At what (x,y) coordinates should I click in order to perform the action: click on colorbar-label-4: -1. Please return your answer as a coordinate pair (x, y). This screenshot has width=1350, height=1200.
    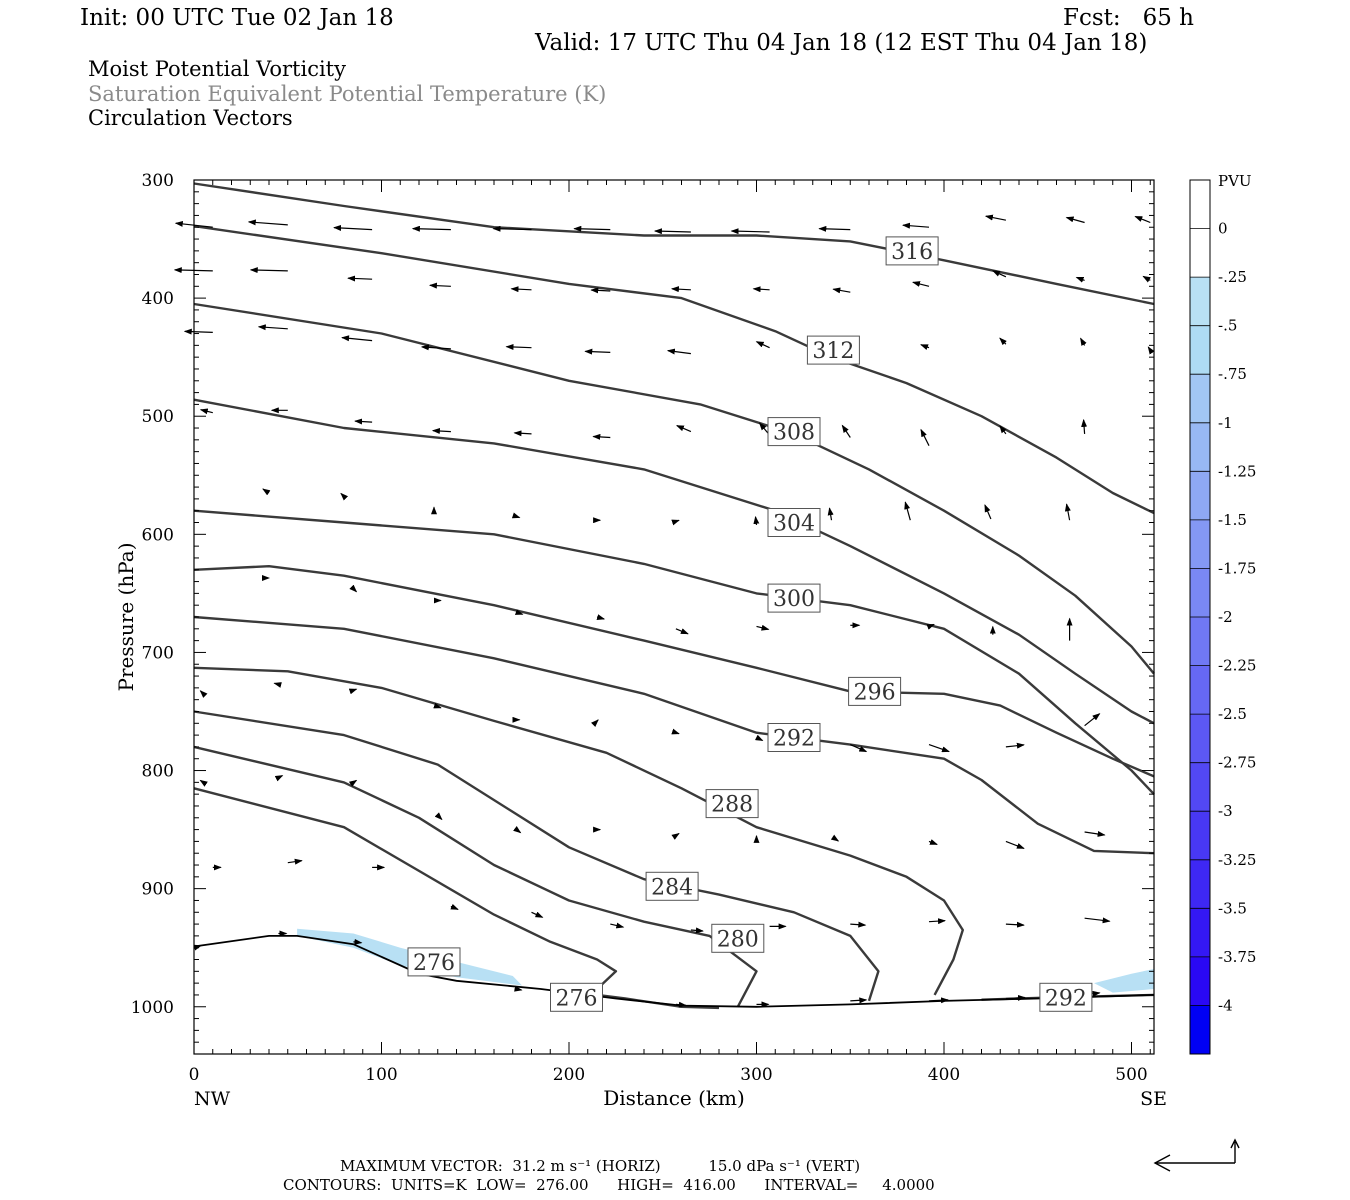
    Looking at the image, I should click on (1225, 423).